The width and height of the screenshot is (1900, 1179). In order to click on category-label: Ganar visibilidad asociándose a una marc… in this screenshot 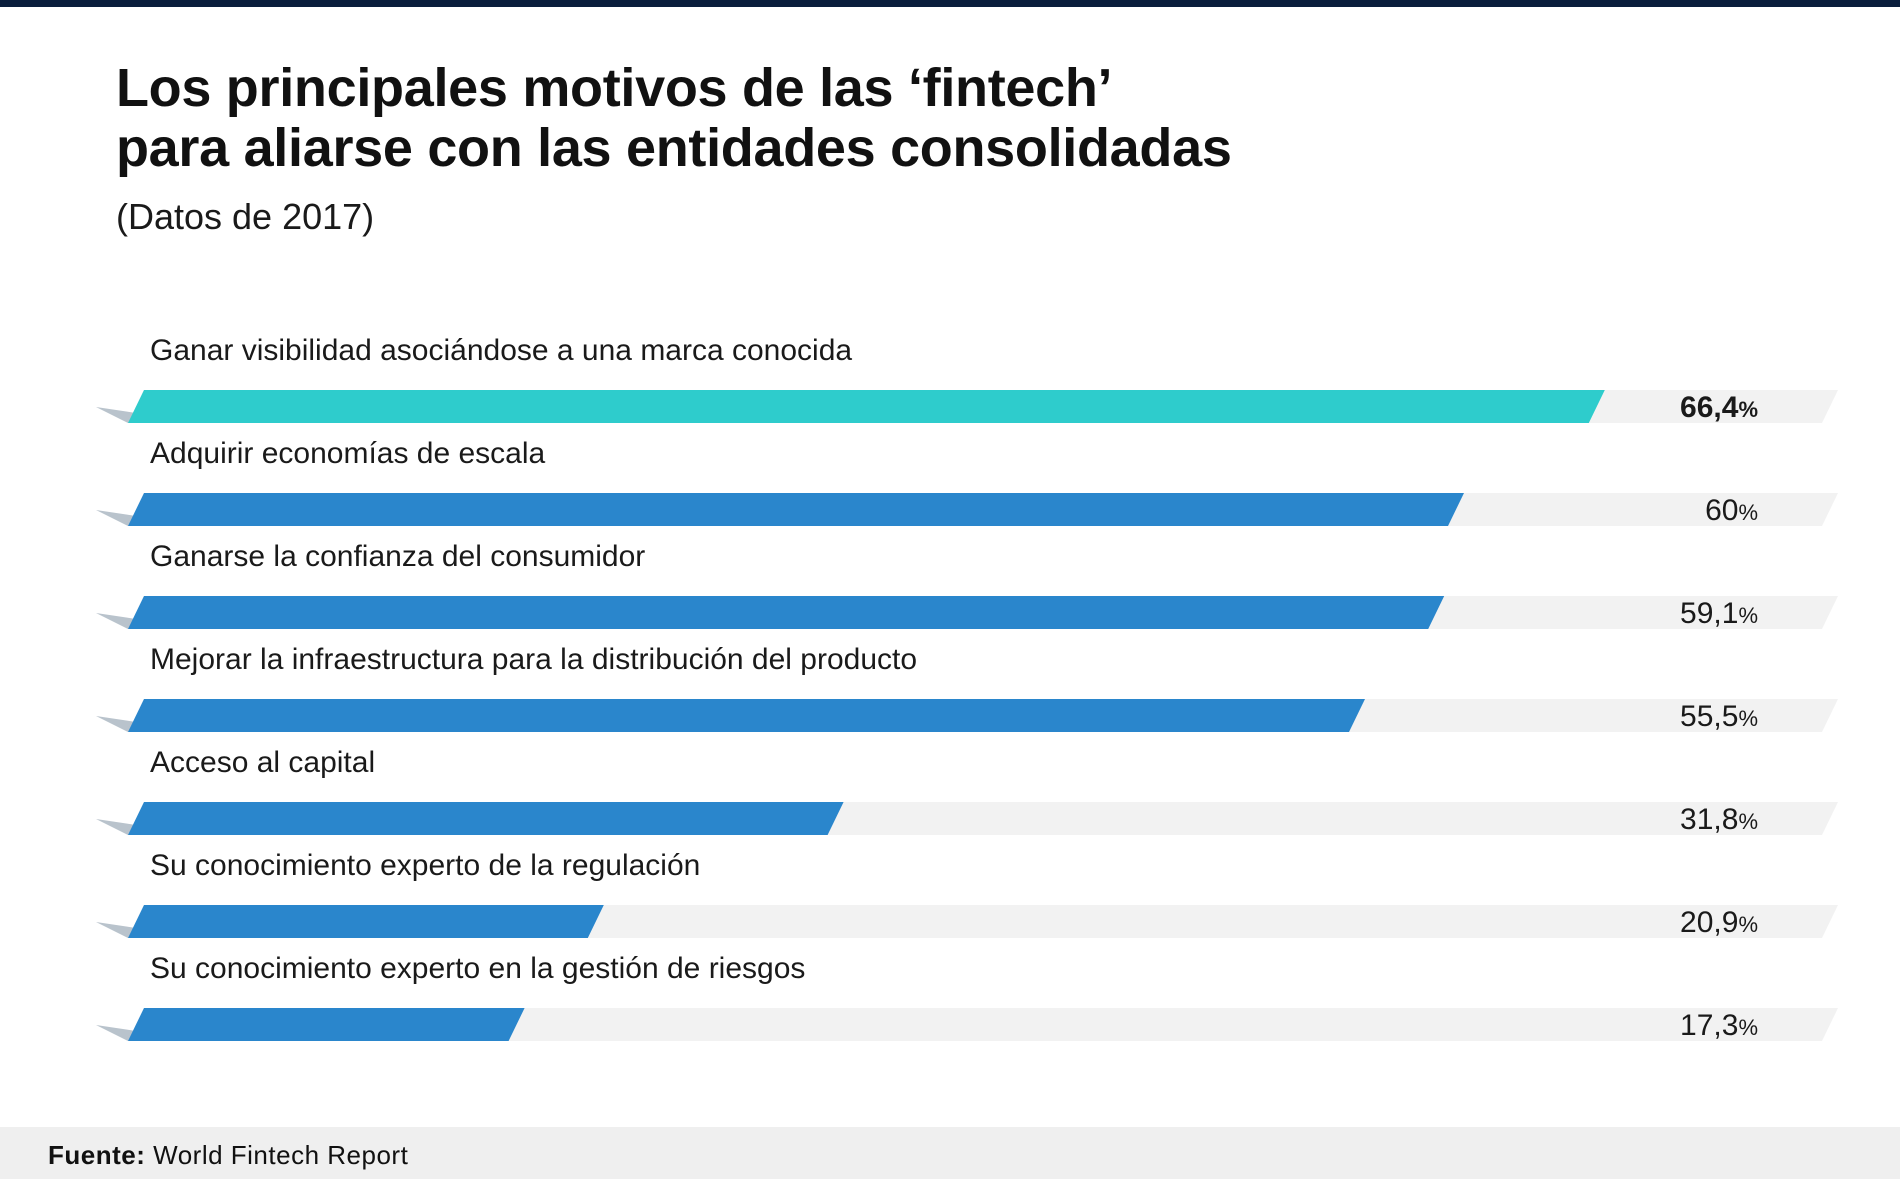, I will do `click(501, 350)`.